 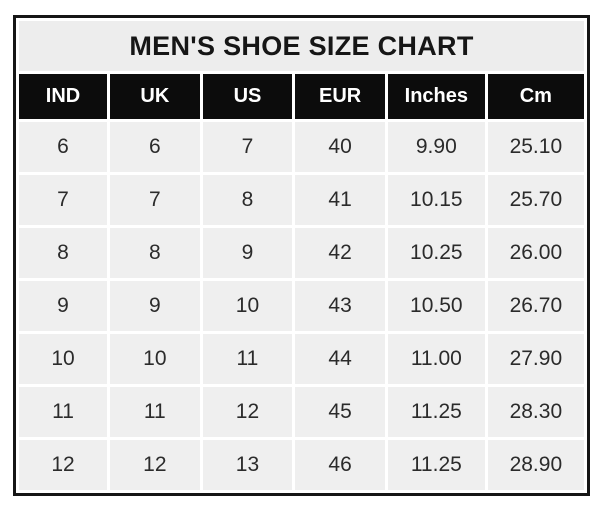 What do you see at coordinates (247, 359) in the screenshot?
I see `cell-us: 11` at bounding box center [247, 359].